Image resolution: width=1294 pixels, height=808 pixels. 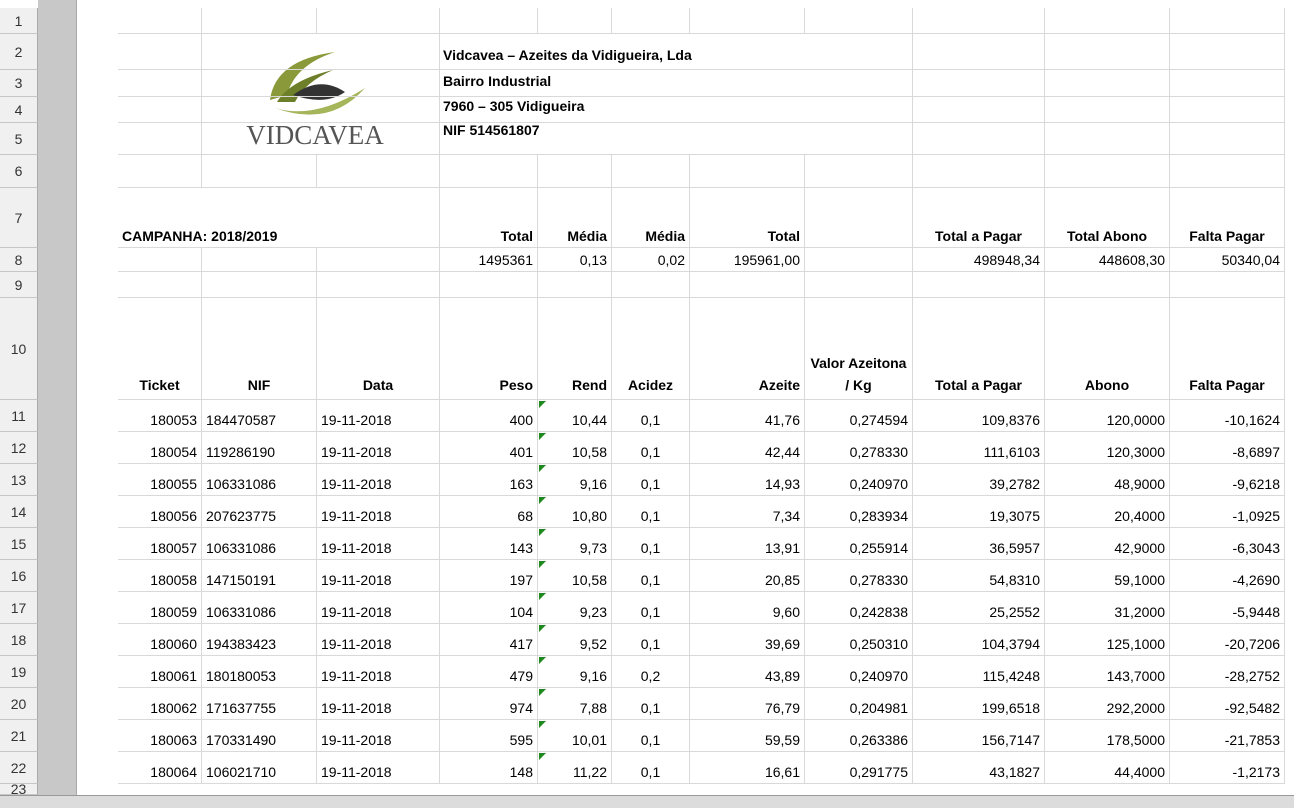 What do you see at coordinates (19, 672) in the screenshot?
I see `row-header: 19` at bounding box center [19, 672].